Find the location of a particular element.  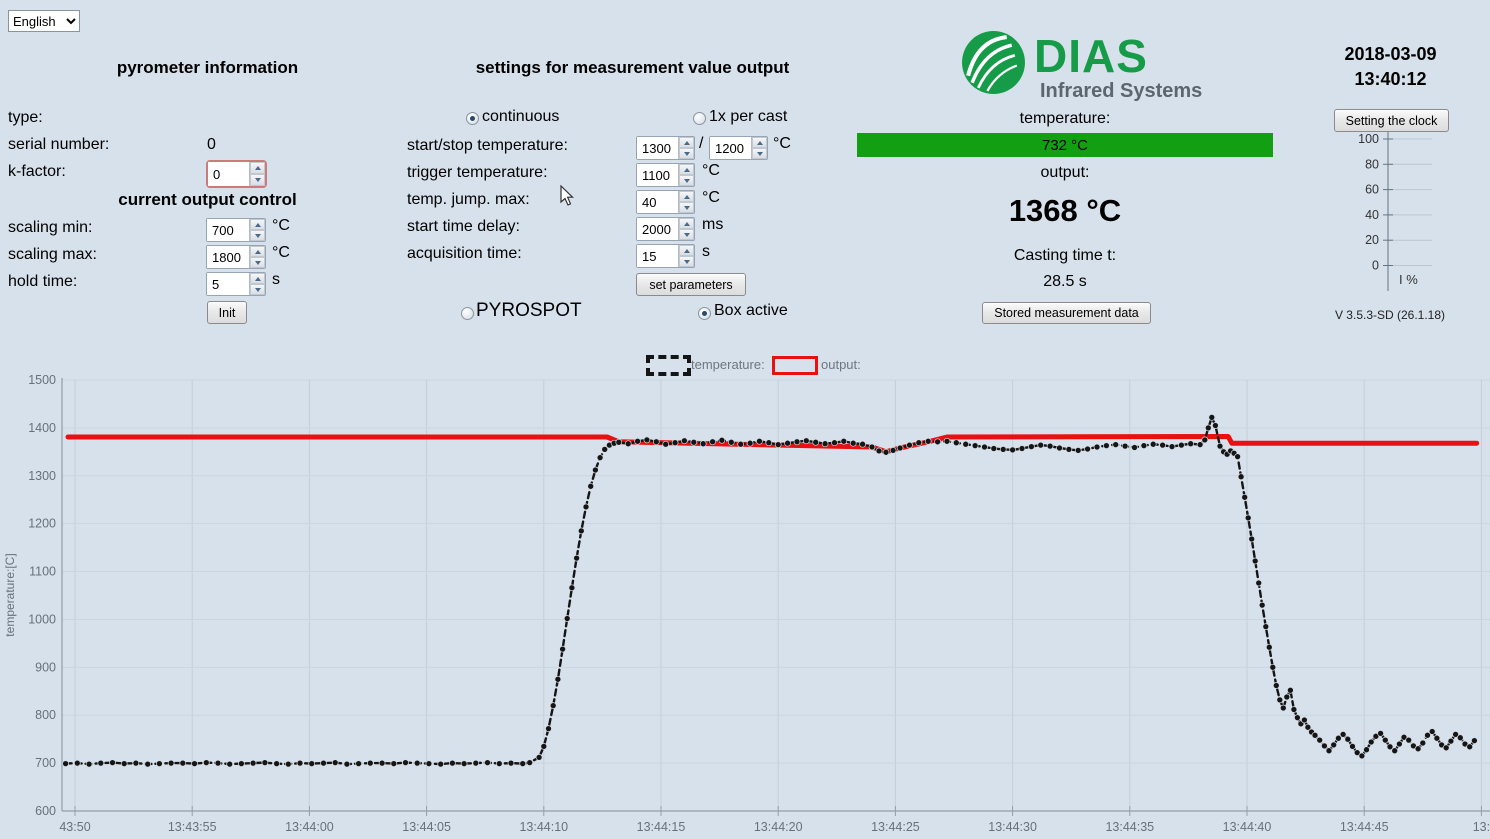

continuous-radio is located at coordinates (472, 118).